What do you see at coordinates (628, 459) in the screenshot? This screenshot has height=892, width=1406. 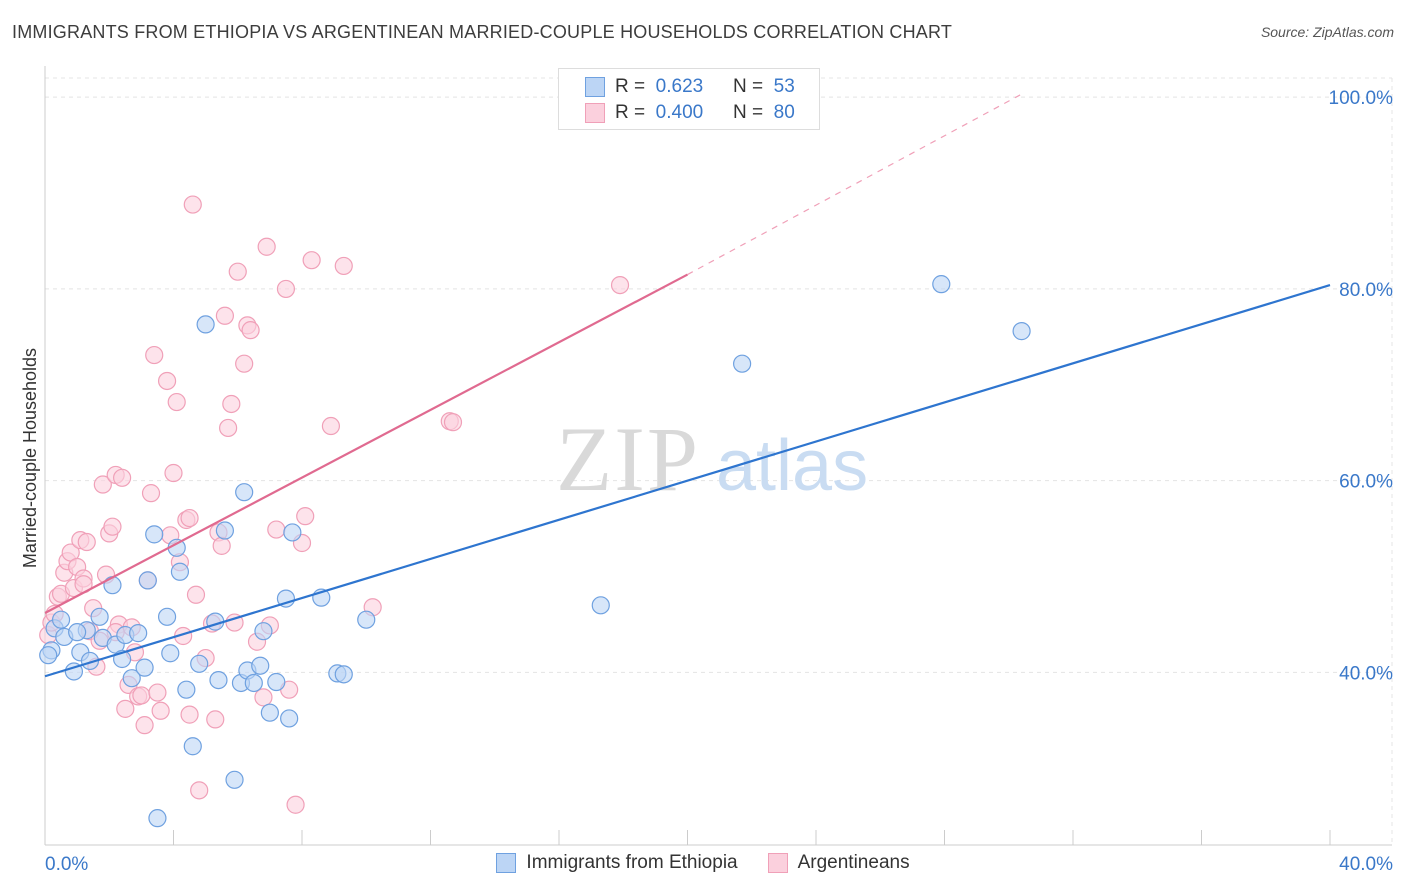 I see `watermark-zip: ZIP` at bounding box center [628, 459].